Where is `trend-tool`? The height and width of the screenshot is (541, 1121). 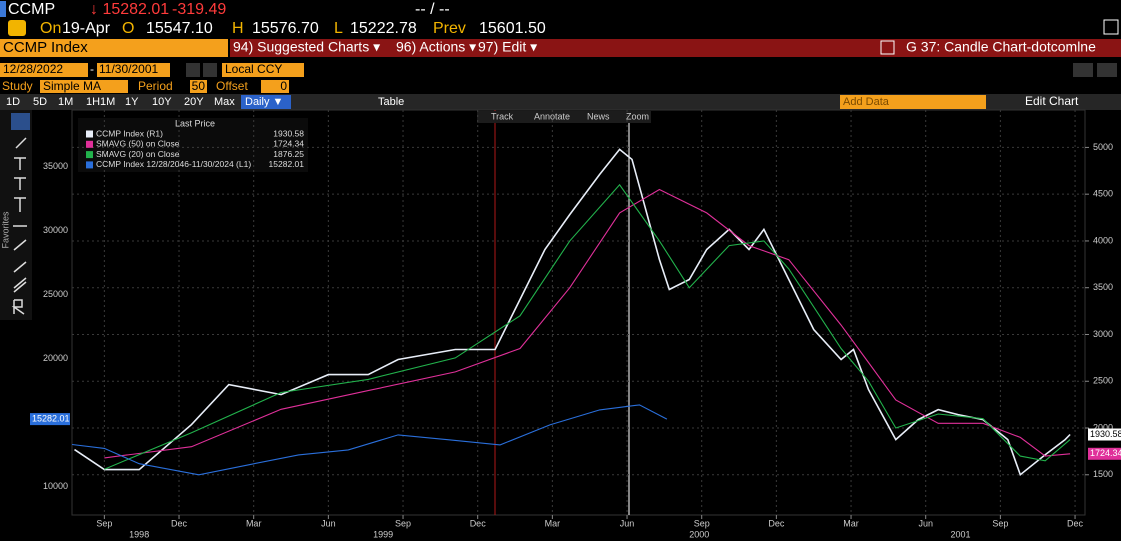
trend-tool is located at coordinates (20, 245).